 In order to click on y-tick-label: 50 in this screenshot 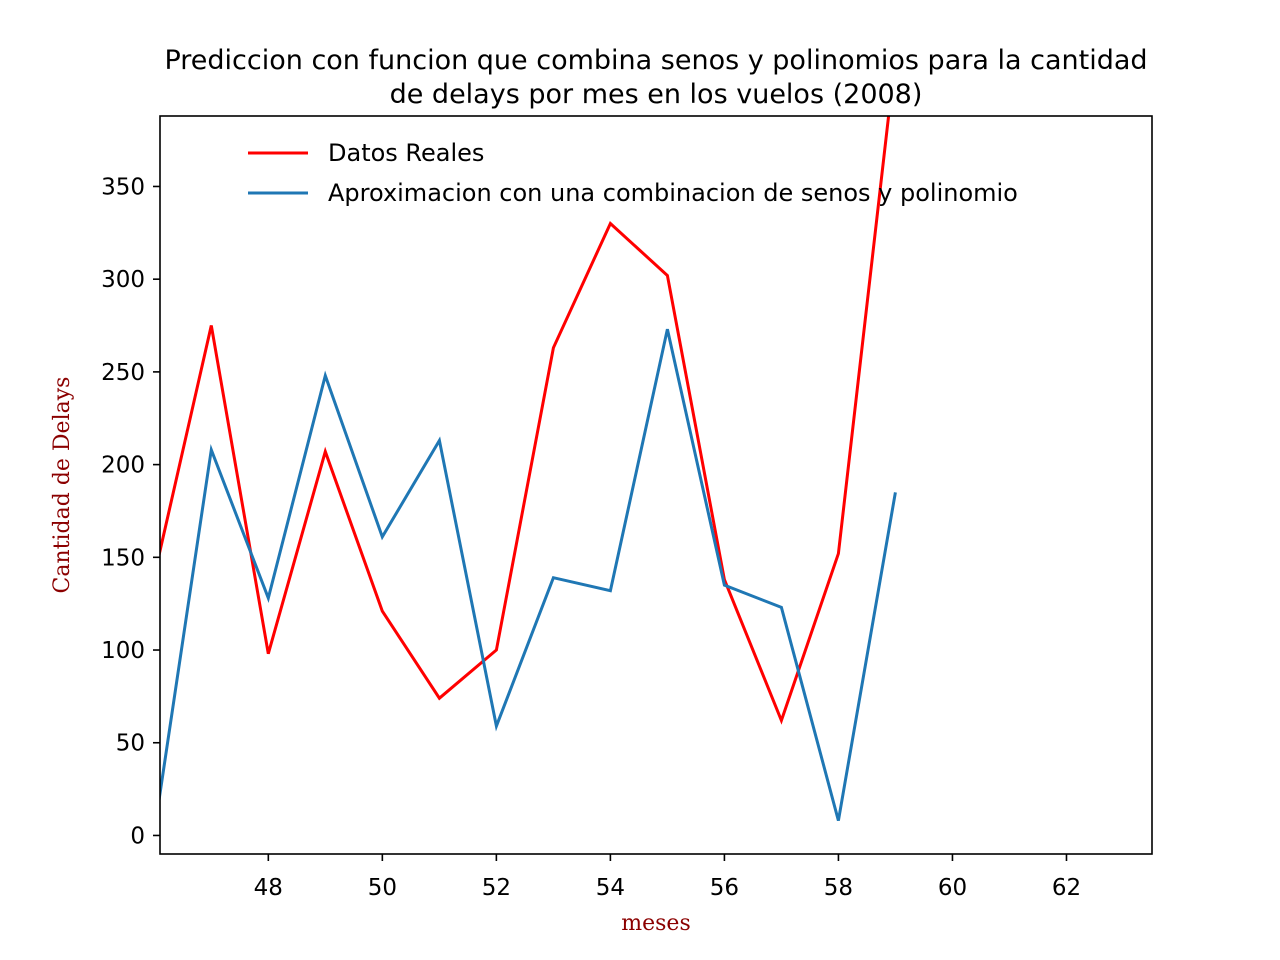, I will do `click(130, 744)`.